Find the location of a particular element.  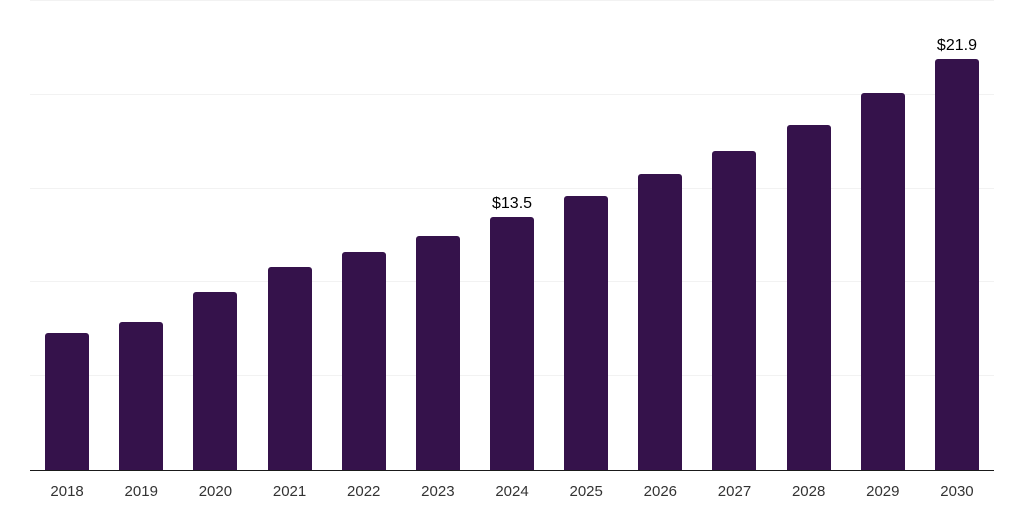

x-tick-label-2029: 2029 is located at coordinates (883, 491).